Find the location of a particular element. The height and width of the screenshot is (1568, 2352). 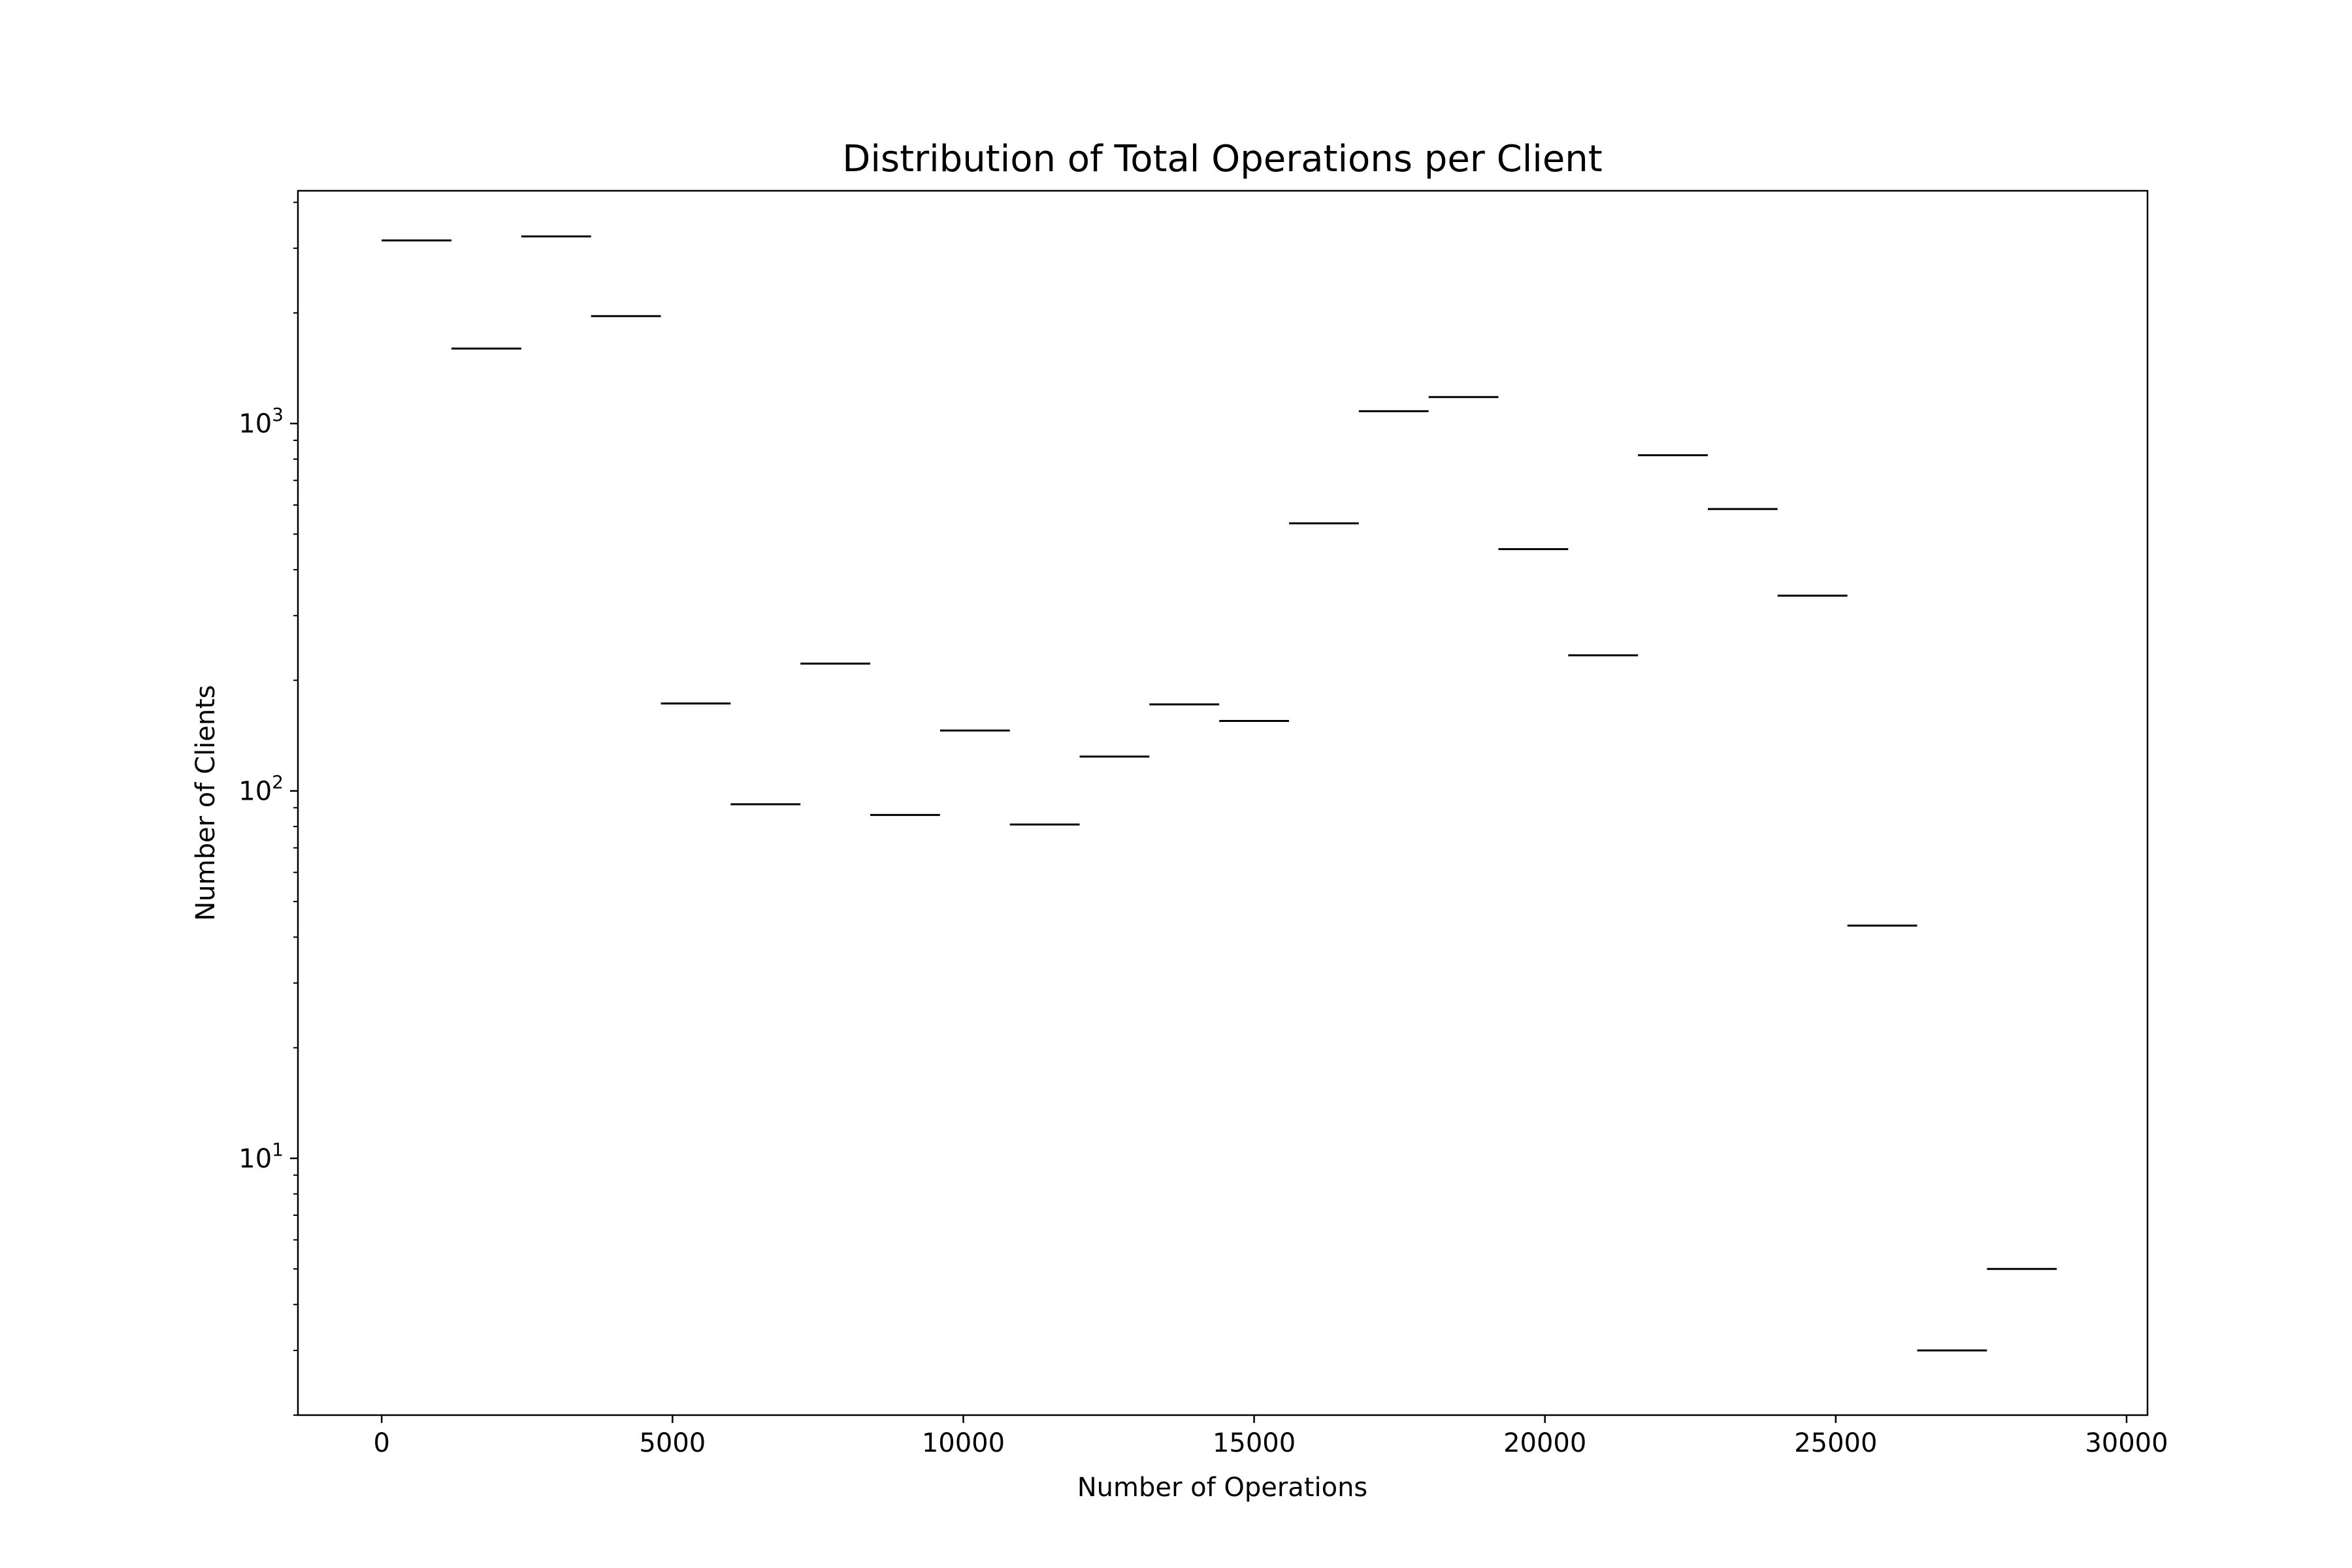

y-axis-ticks: 10¹ 10² 10³ is located at coordinates (268, 808).